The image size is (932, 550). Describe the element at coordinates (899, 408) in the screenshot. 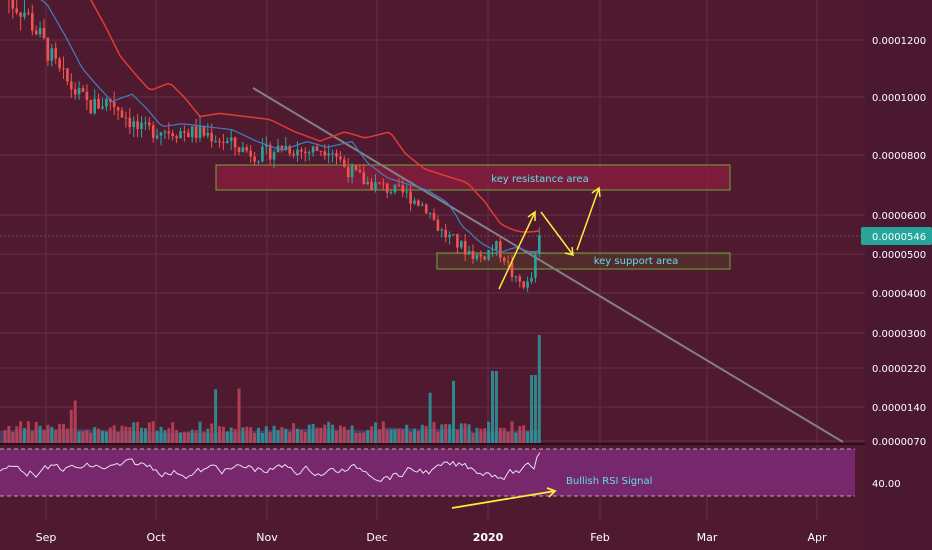

I see `price-tick-label: 0.0000140` at that location.